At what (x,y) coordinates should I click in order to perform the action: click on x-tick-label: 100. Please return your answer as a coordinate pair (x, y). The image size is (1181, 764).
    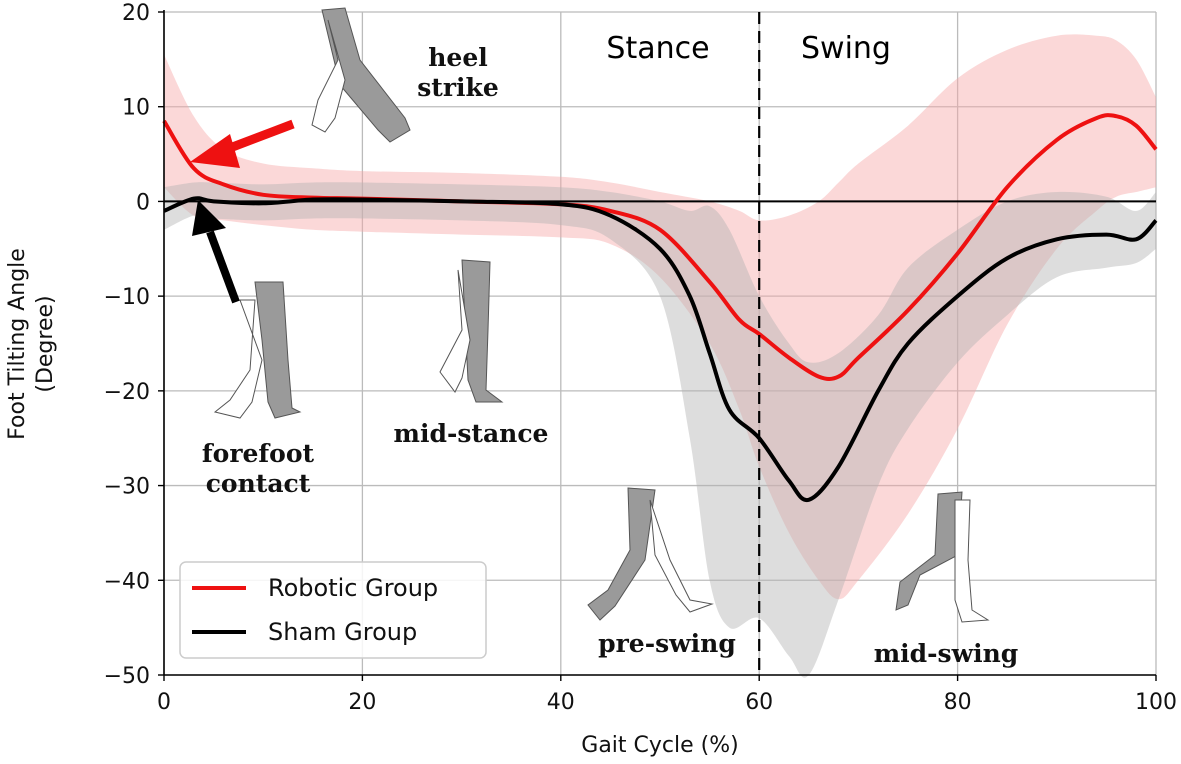
    Looking at the image, I should click on (1156, 702).